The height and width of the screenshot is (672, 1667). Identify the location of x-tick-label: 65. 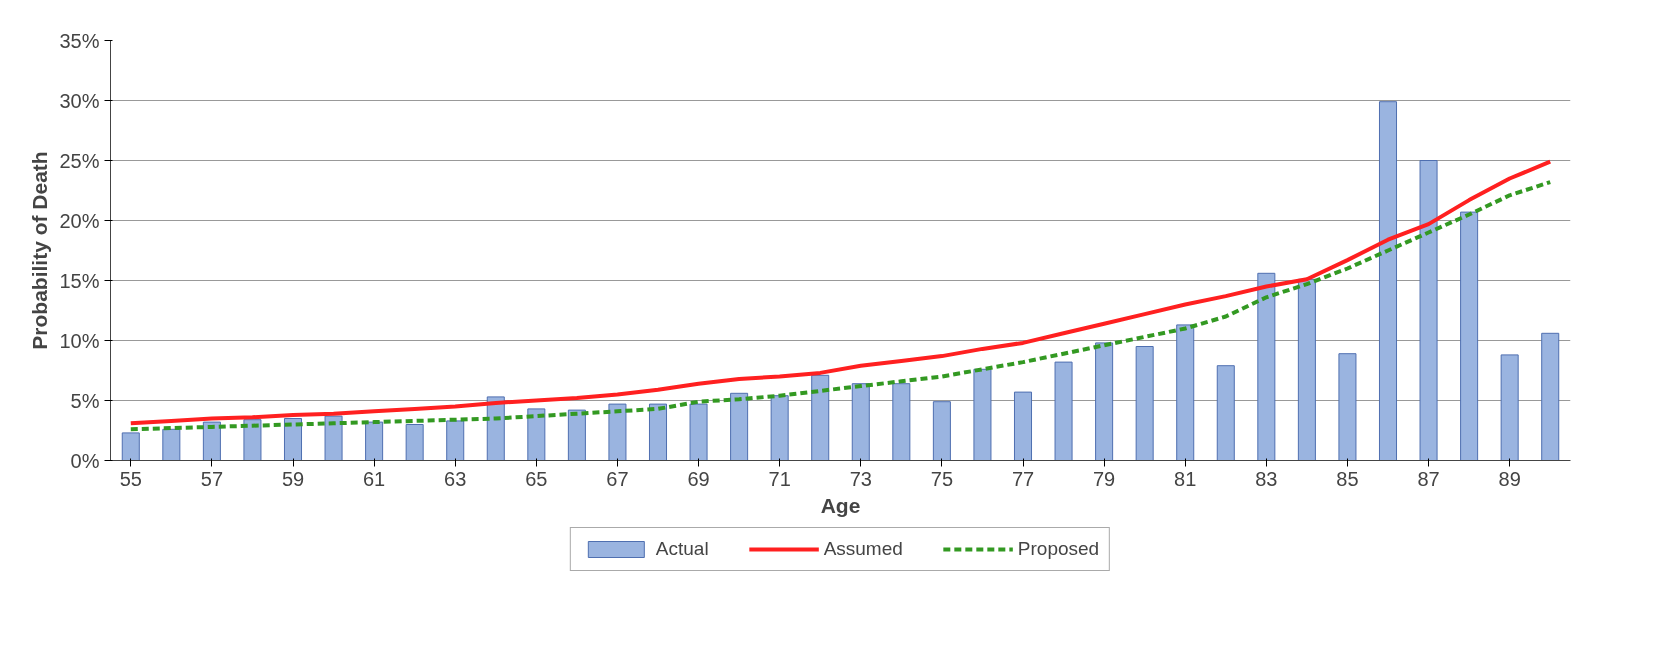
(536, 478).